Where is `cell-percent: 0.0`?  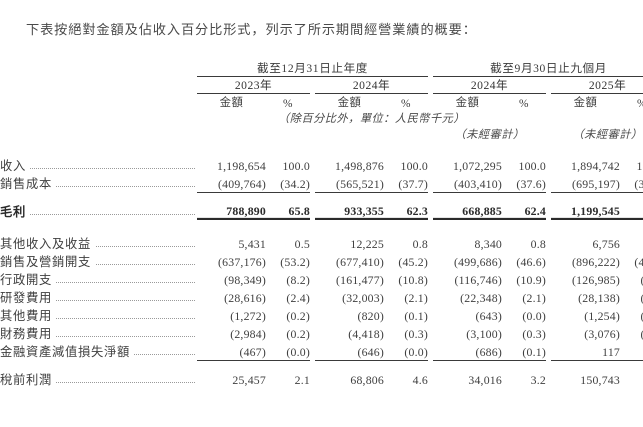
cell-percent: 0.0 is located at coordinates (631, 351).